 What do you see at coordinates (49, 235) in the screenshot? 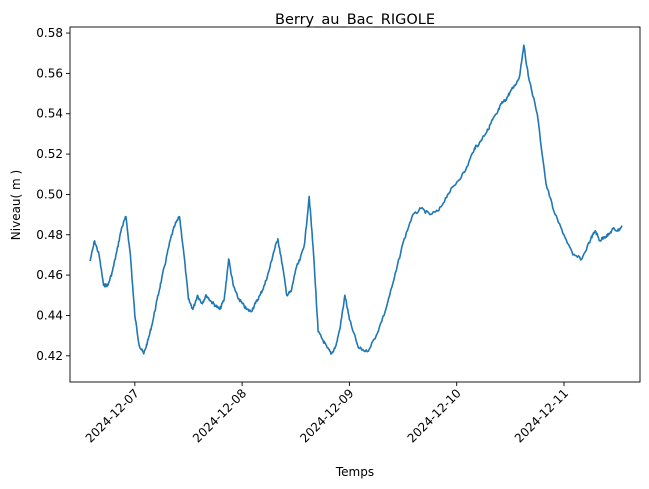
I see `y-tick-label: 0.48` at bounding box center [49, 235].